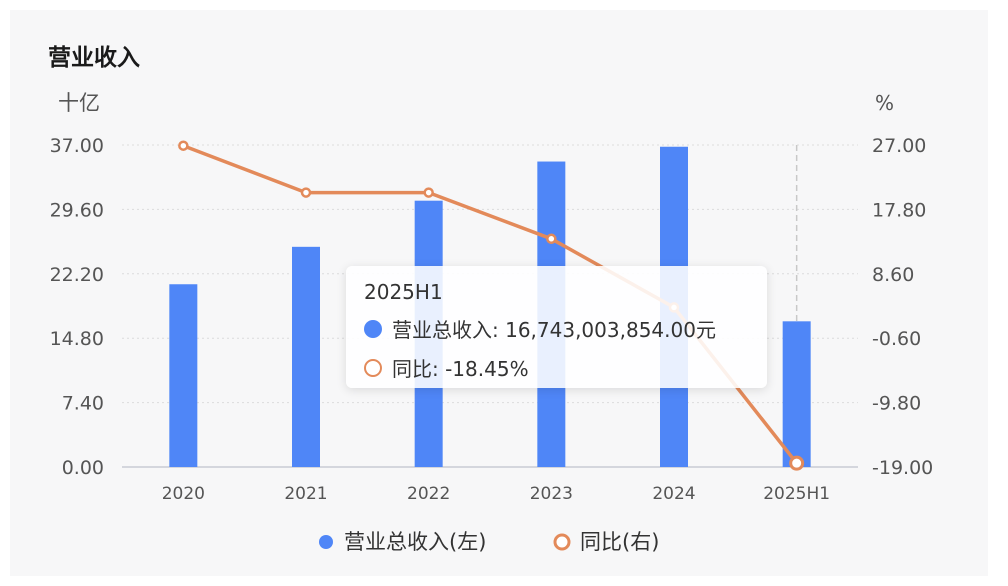  I want to click on right-tick-label: -0.60, so click(896, 339).